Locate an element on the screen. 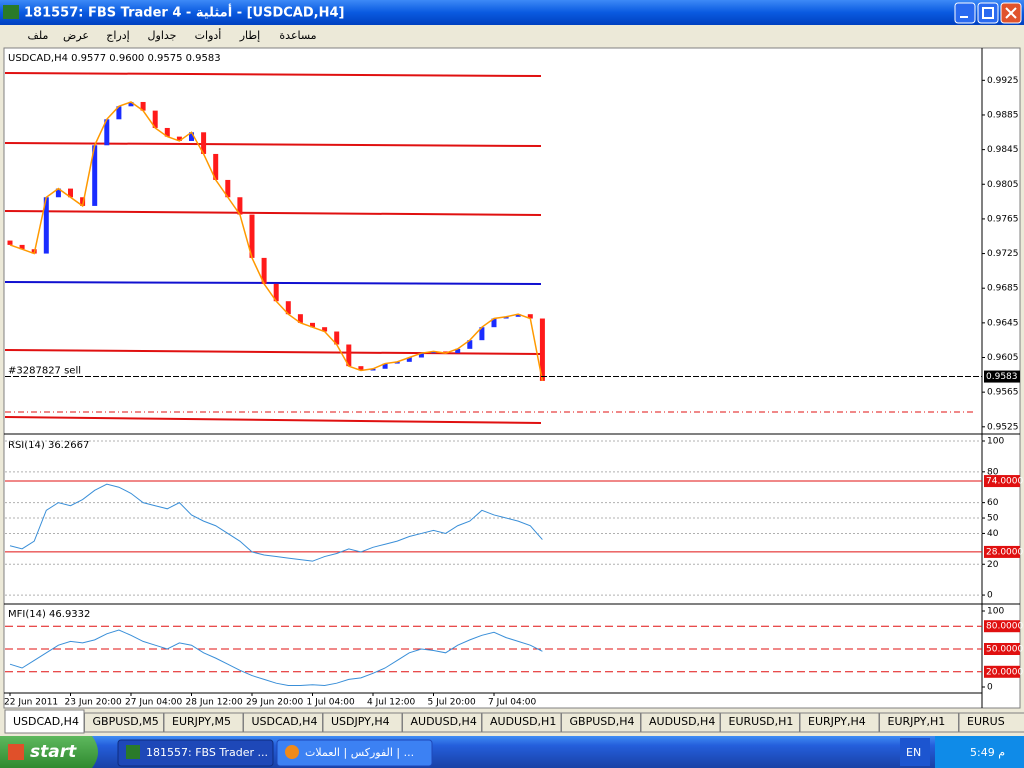  panel-title: RSI(14) 36.2667 is located at coordinates (48, 445).